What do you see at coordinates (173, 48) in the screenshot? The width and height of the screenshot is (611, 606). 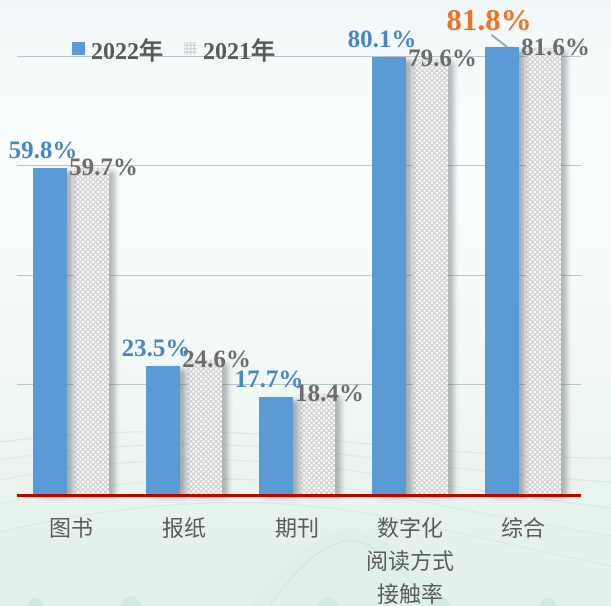 I see `legend: 2022年 2021年` at bounding box center [173, 48].